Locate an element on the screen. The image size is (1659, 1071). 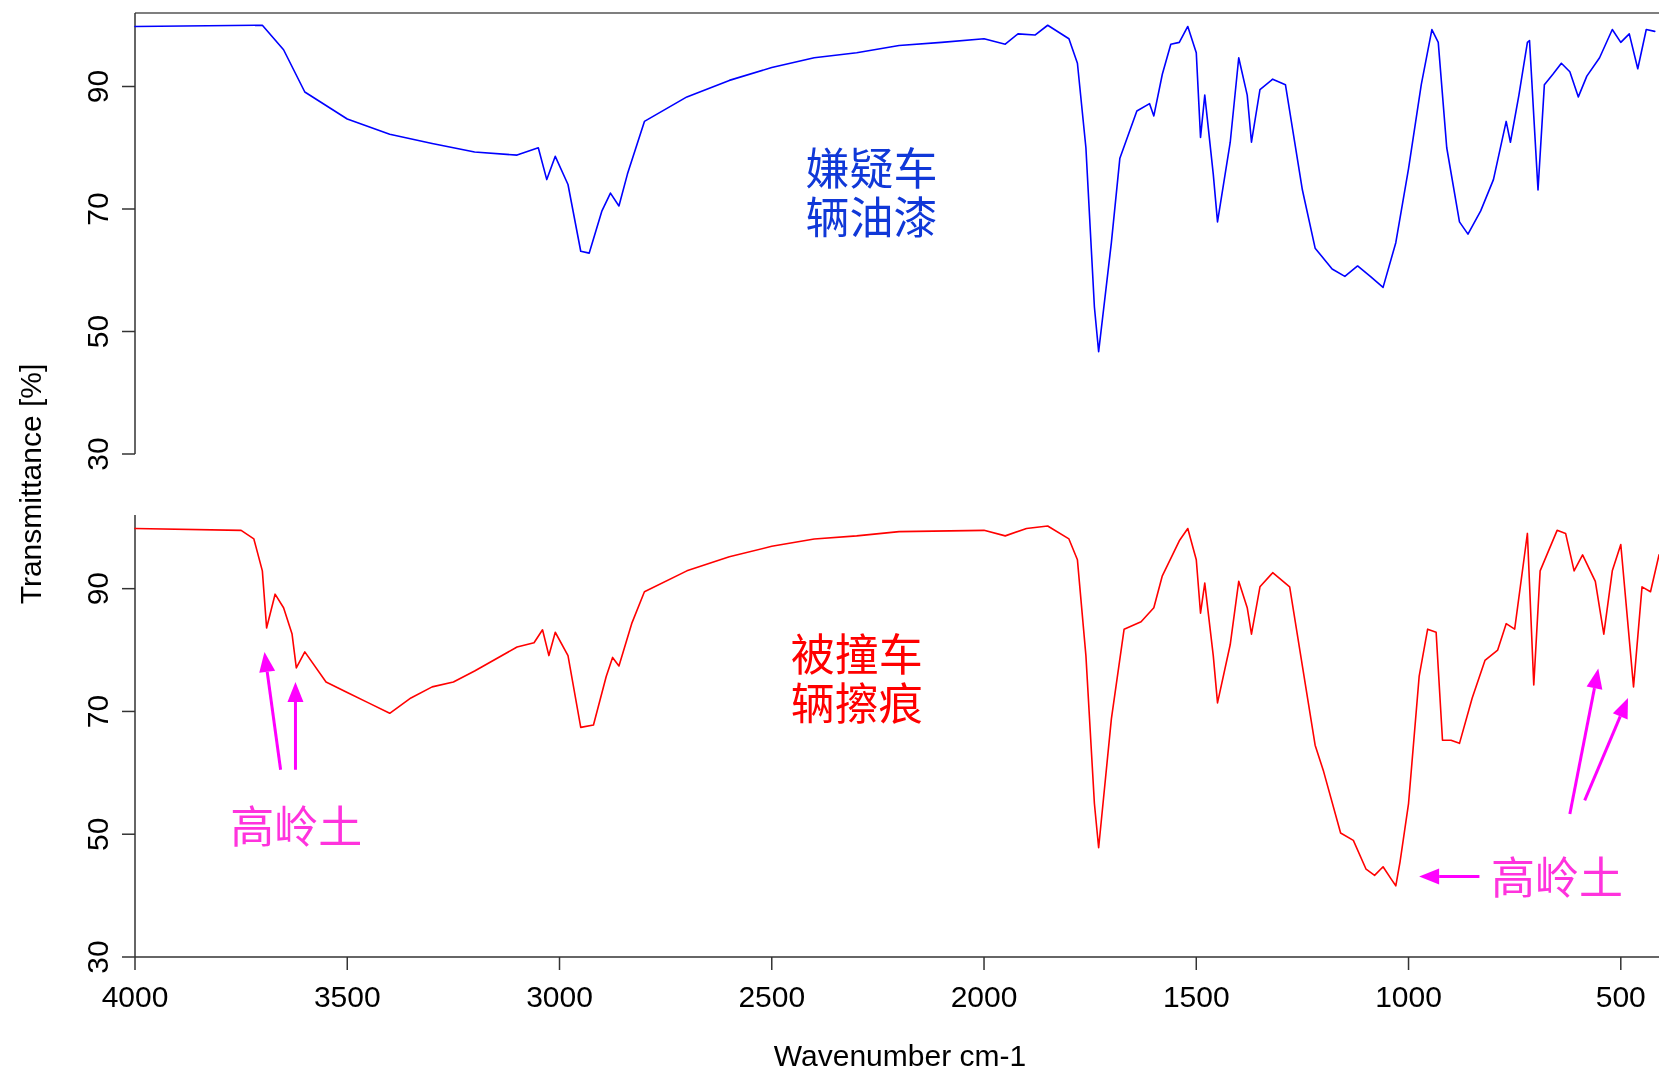
x-tick-label: 2500 is located at coordinates (772, 996).